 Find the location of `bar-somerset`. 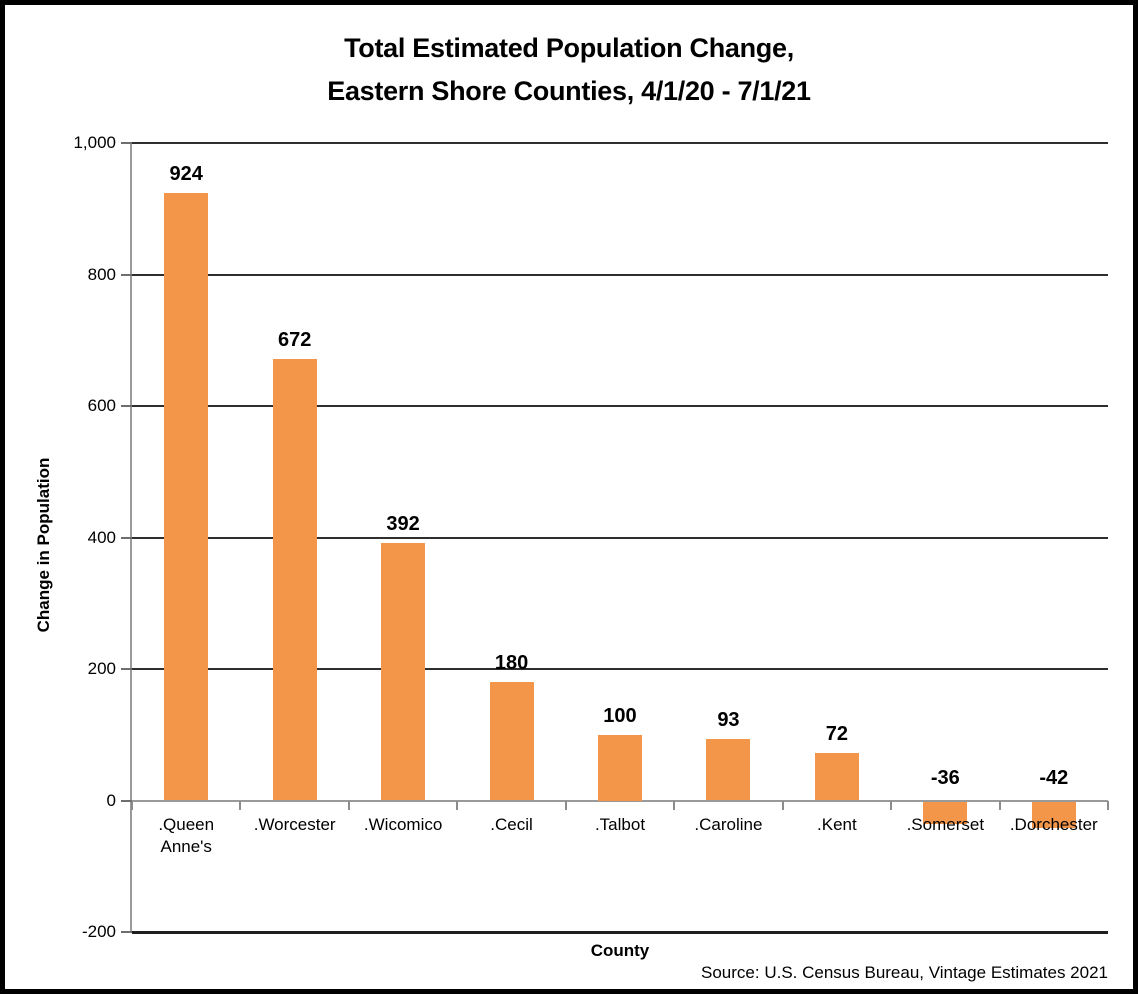

bar-somerset is located at coordinates (945, 813).